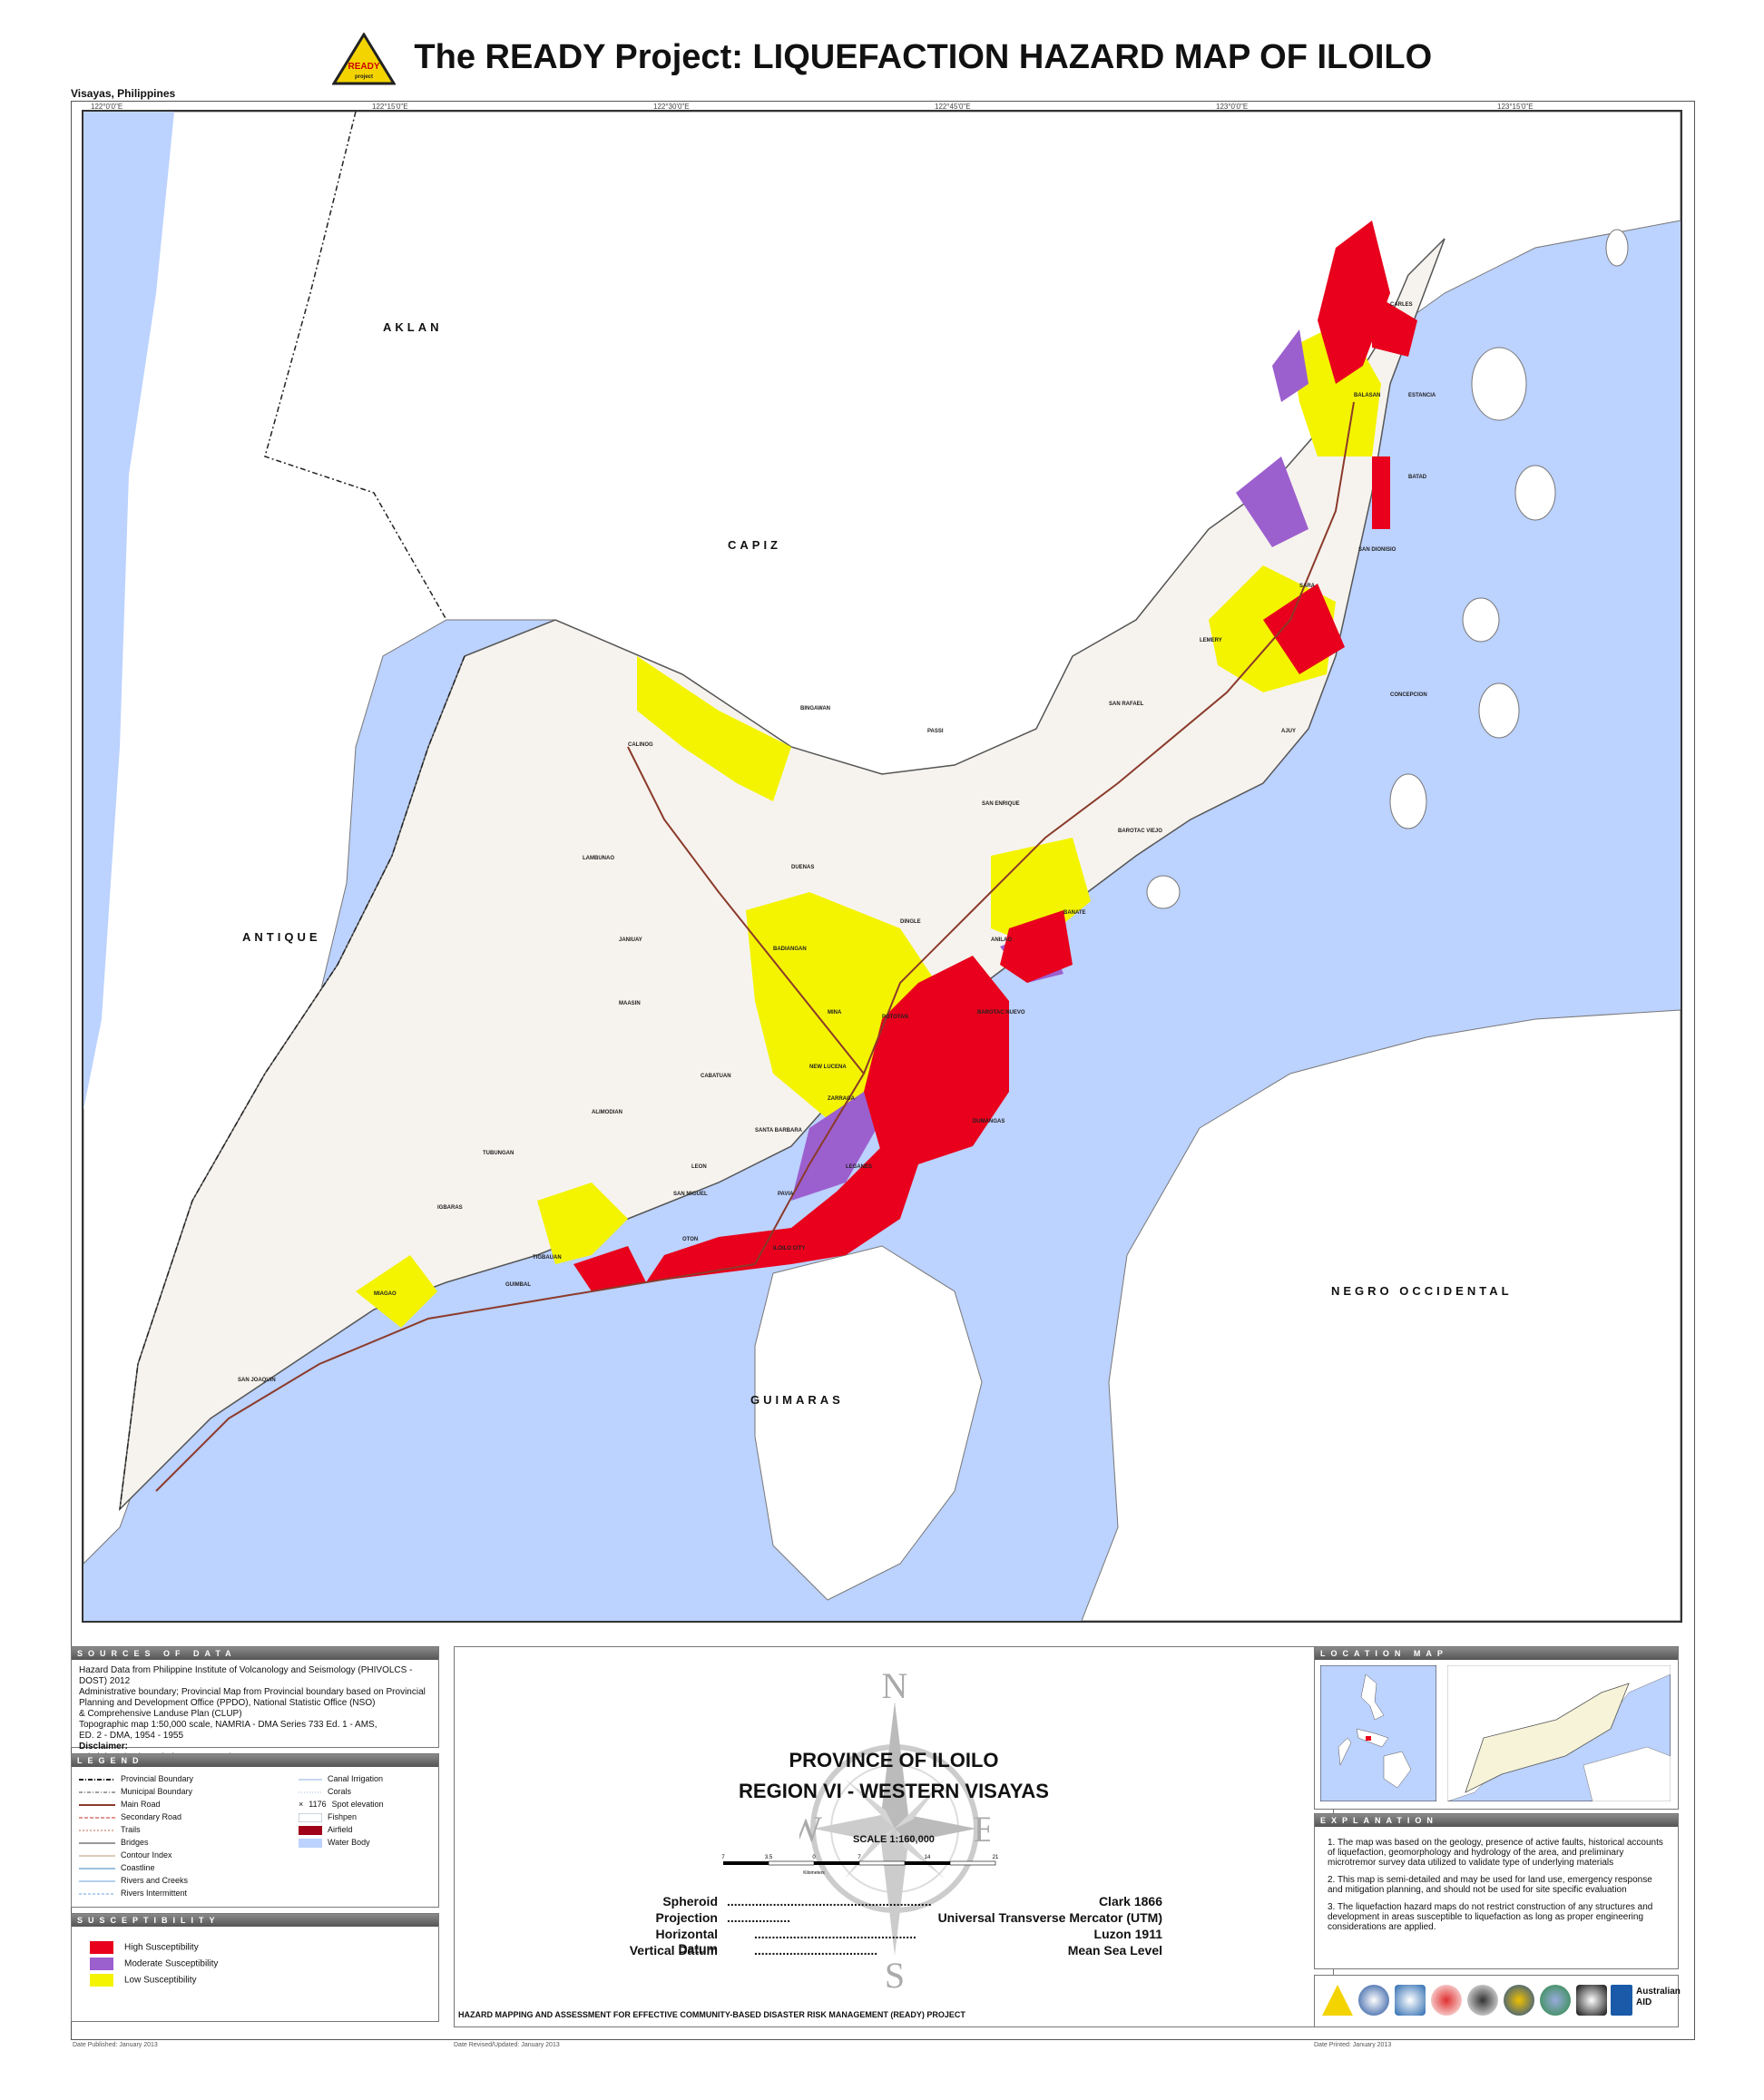 The height and width of the screenshot is (2100, 1764). I want to click on town-label: BALASAN, so click(1367, 395).